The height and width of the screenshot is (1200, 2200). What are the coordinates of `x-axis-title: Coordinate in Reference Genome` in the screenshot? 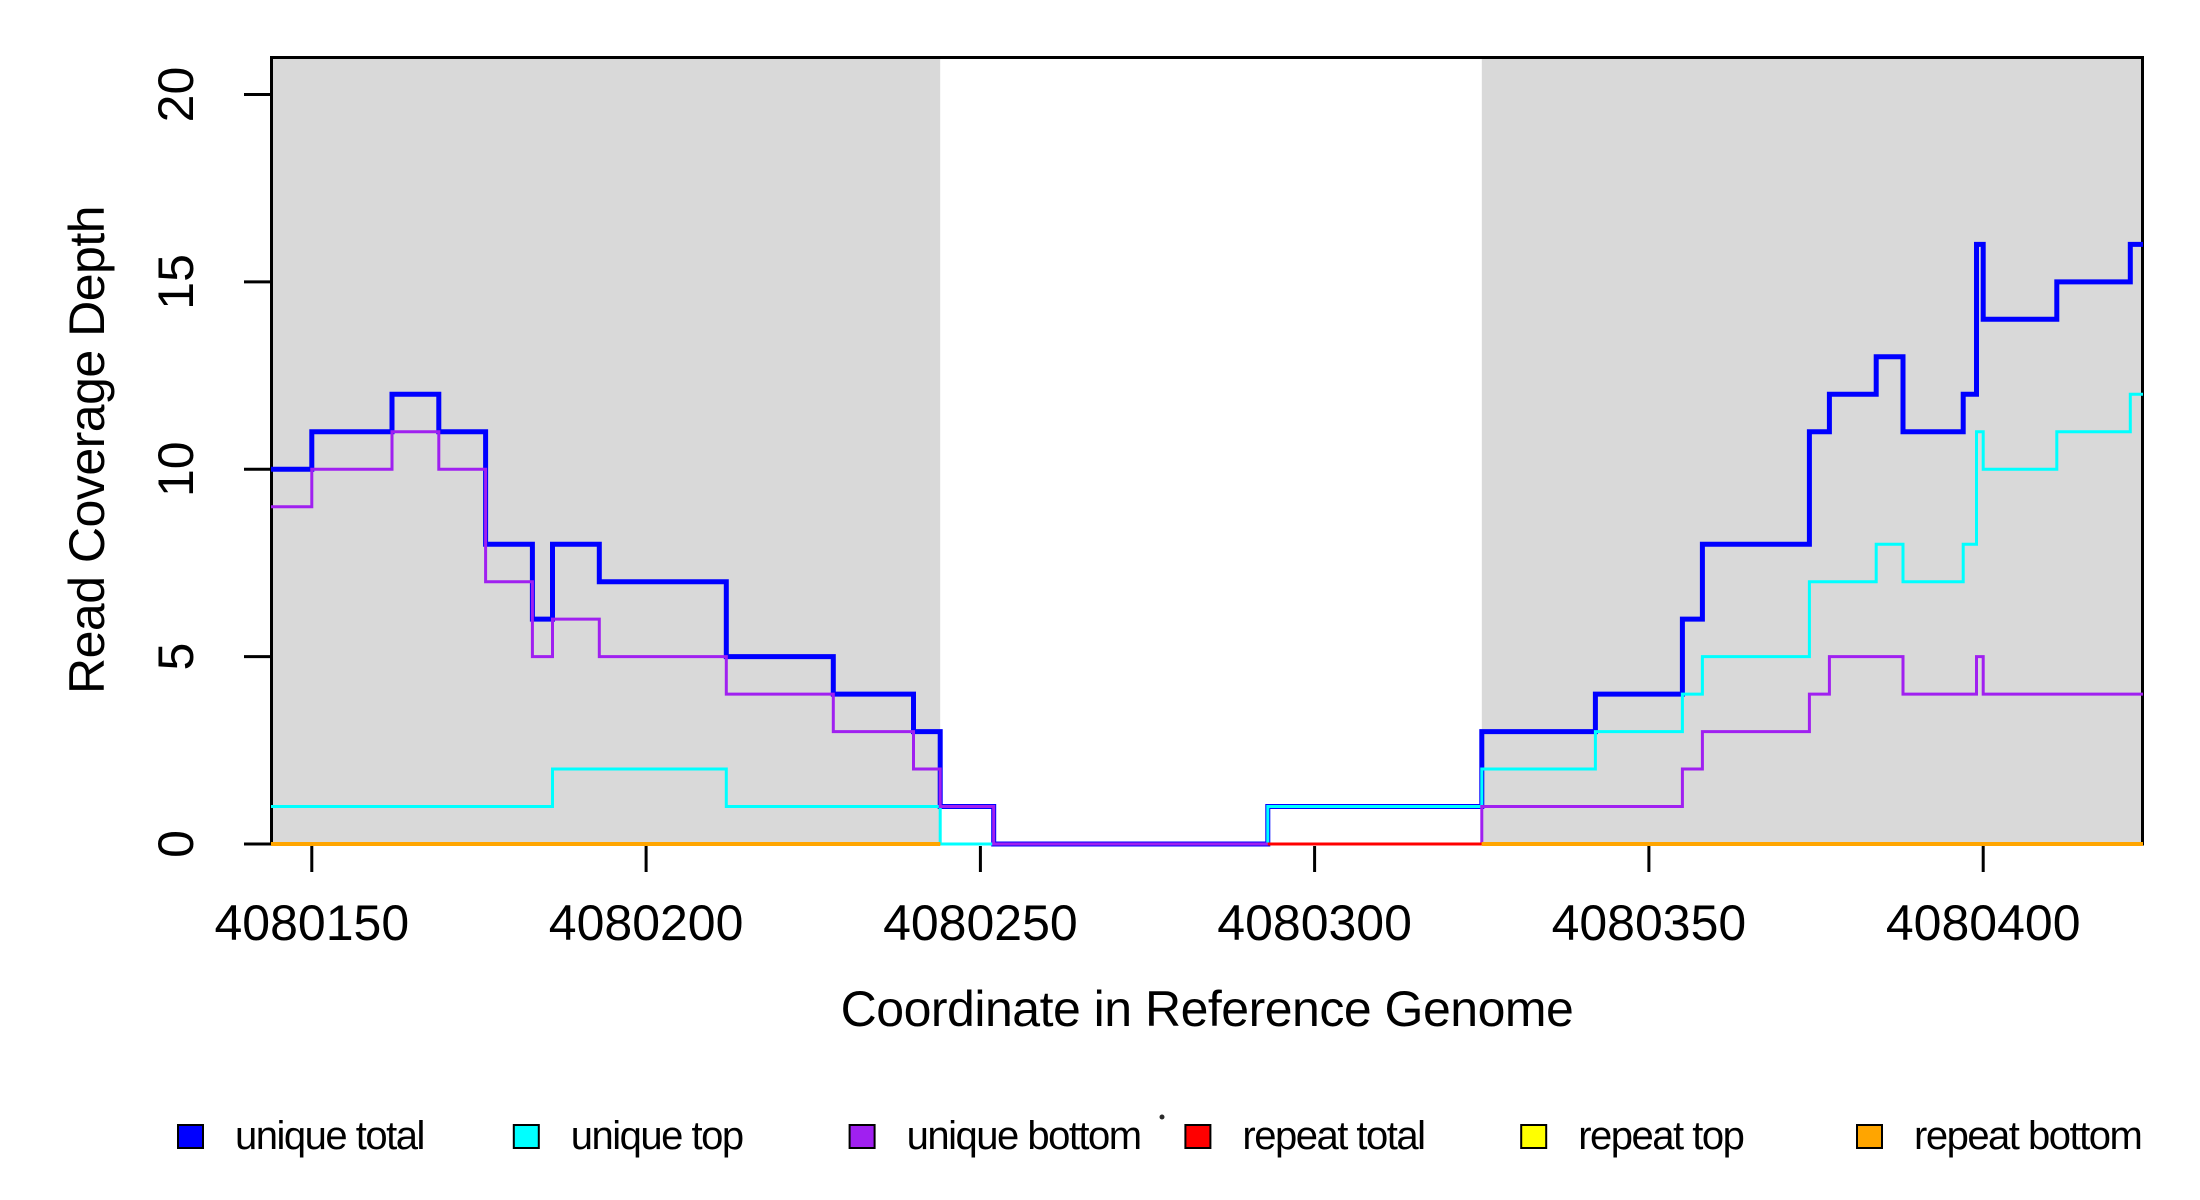 It's located at (1207, 1009).